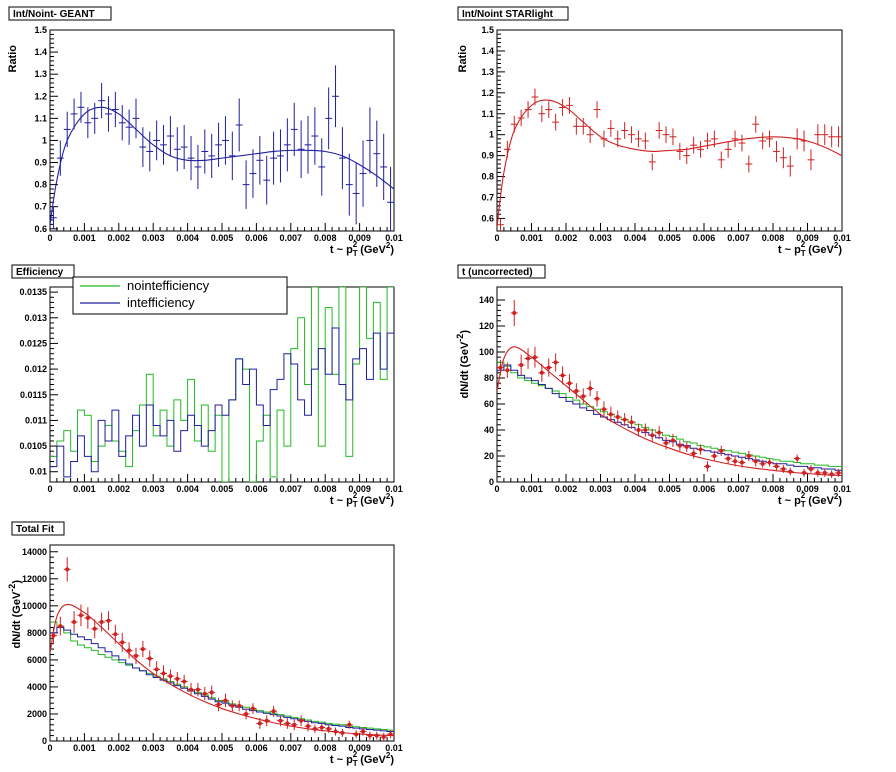 The width and height of the screenshot is (896, 772). I want to click on efficiency-xtick-label: 0.009, so click(359, 489).